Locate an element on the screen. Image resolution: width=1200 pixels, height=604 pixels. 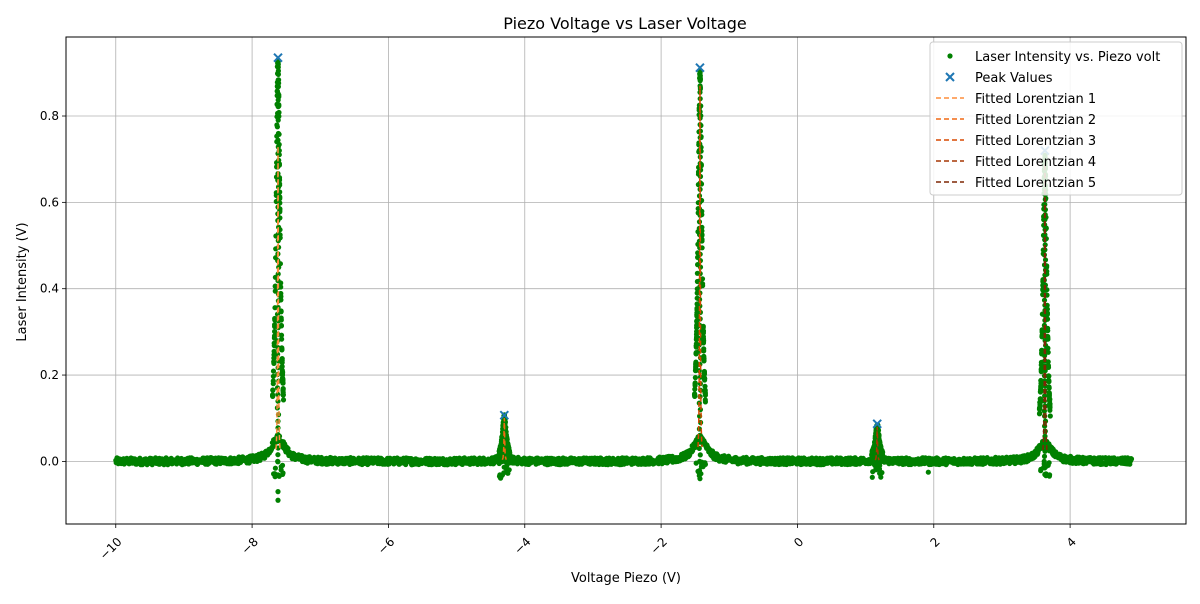
x-tick-label: −4 is located at coordinates (522, 546).